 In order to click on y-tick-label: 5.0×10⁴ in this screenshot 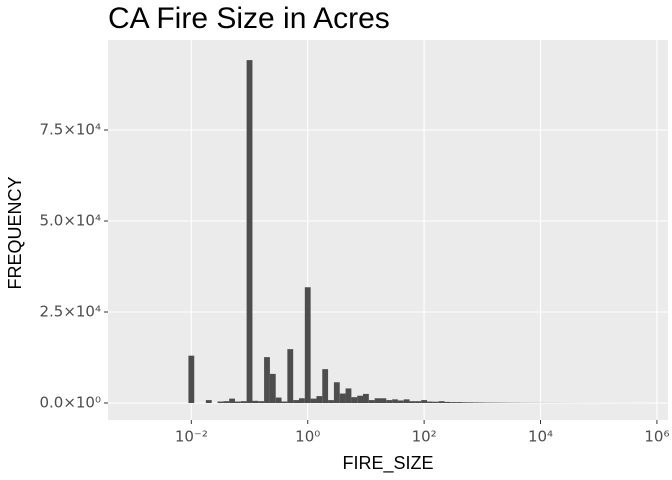, I will do `click(70, 221)`.